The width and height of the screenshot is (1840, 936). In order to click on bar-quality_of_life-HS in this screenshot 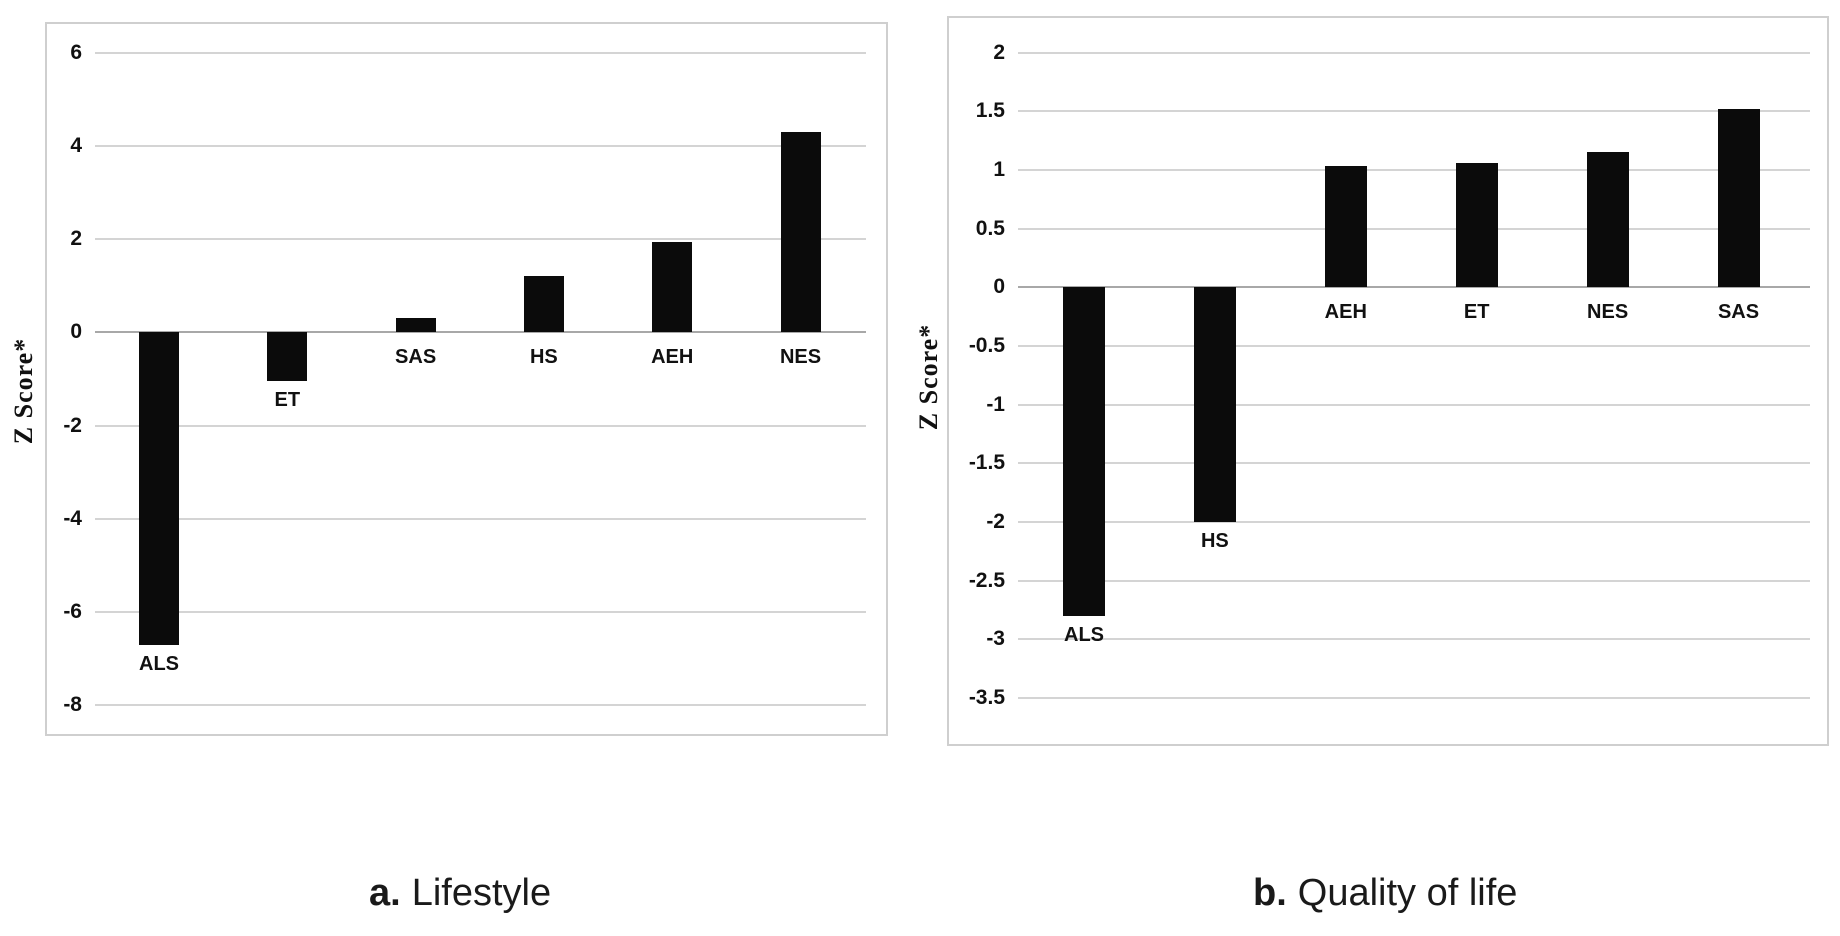, I will do `click(1214, 404)`.